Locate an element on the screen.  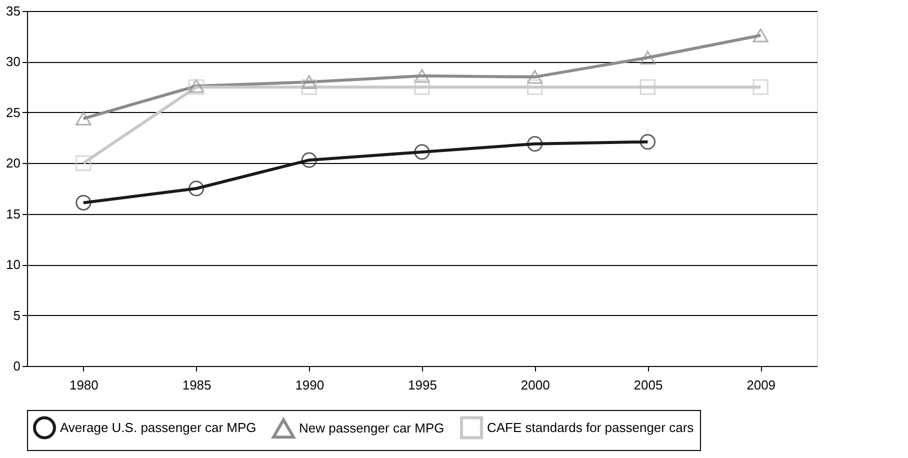
y-tick-label: 0 is located at coordinates (16, 366).